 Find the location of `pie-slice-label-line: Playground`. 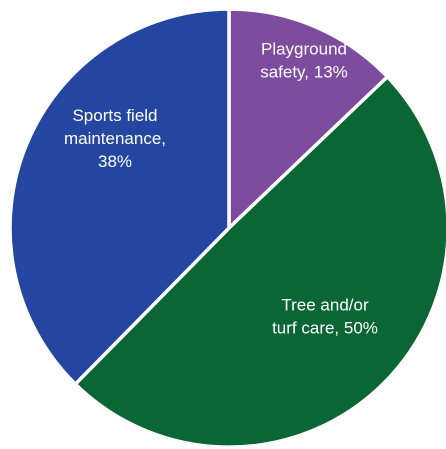

pie-slice-label-line: Playground is located at coordinates (304, 49).